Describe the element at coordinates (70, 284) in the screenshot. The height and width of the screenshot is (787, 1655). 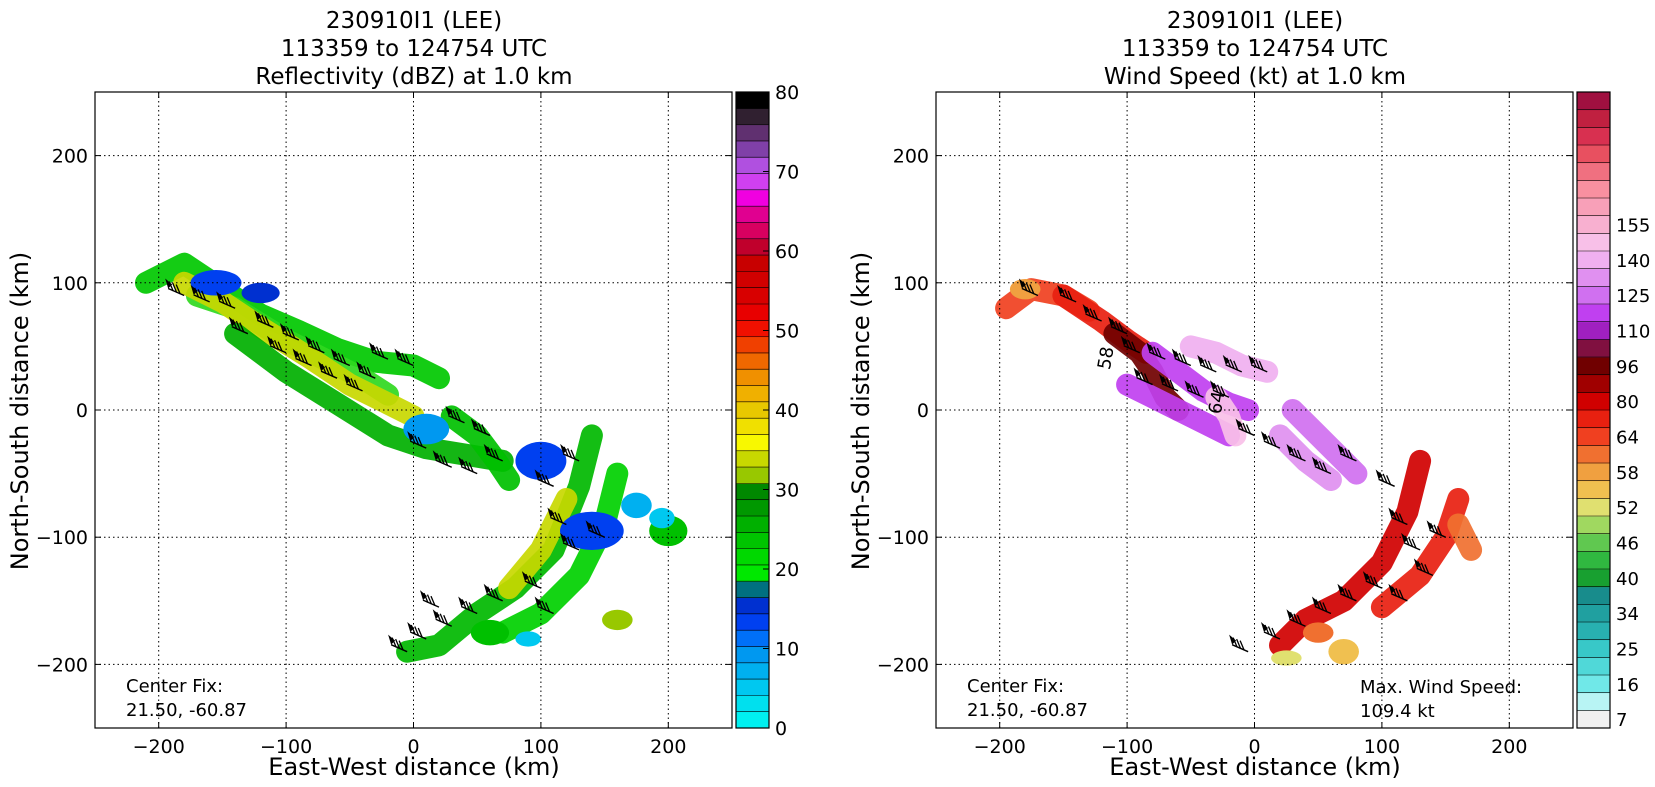
I see `y-tick-label: 100` at that location.